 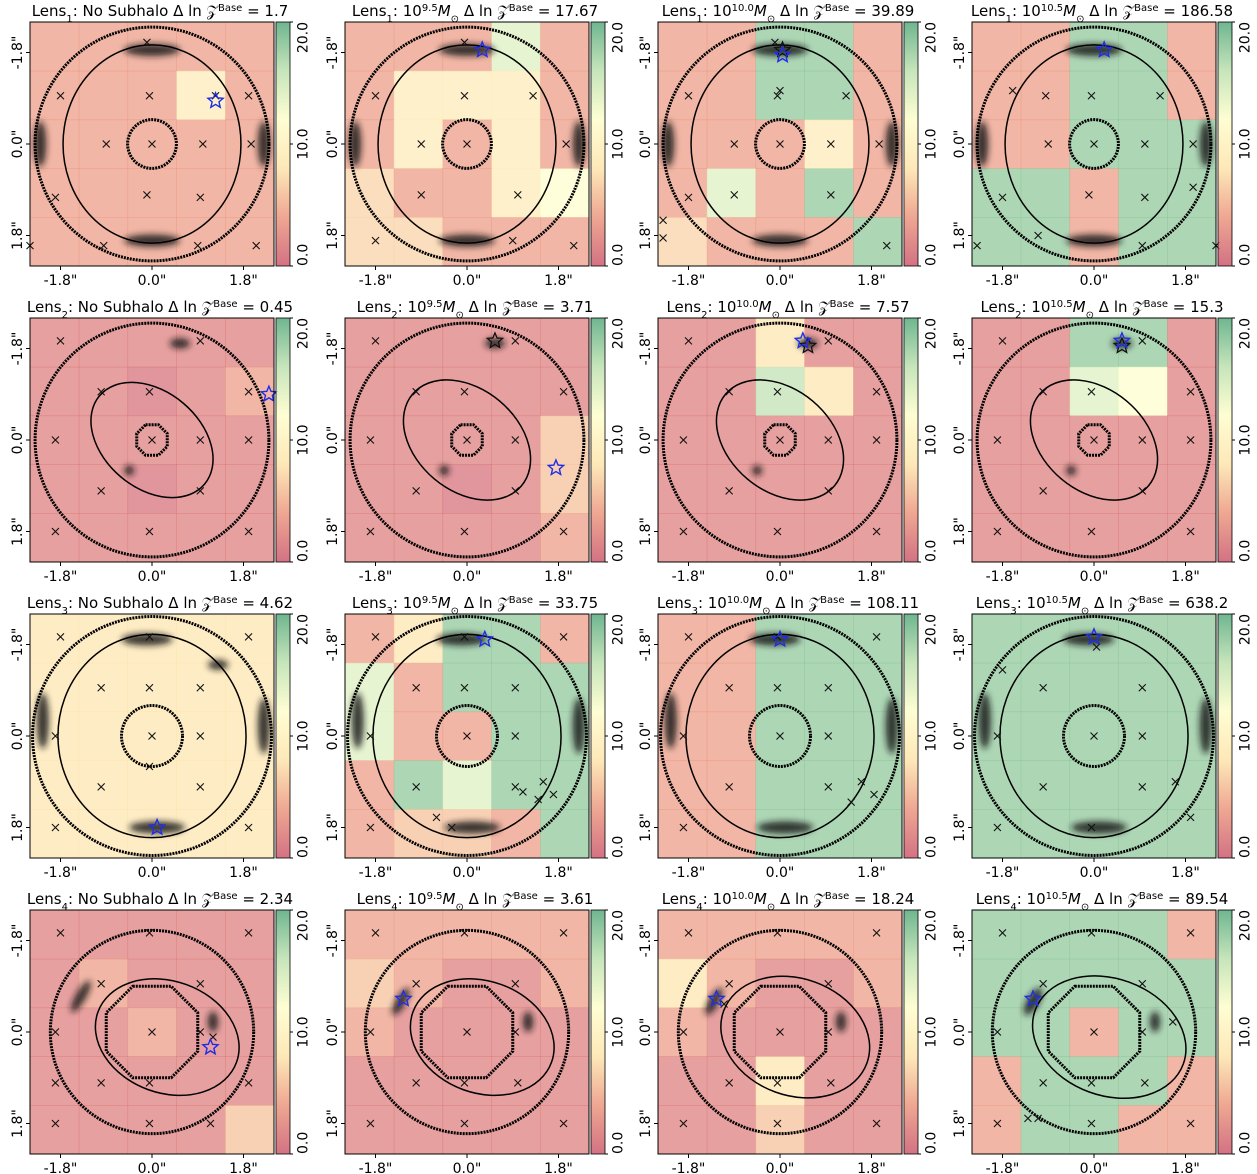 I want to click on panel-title: Lens2: No Subhalo Δ ln 𝒵Base = 0.45, so click(x=160, y=309).